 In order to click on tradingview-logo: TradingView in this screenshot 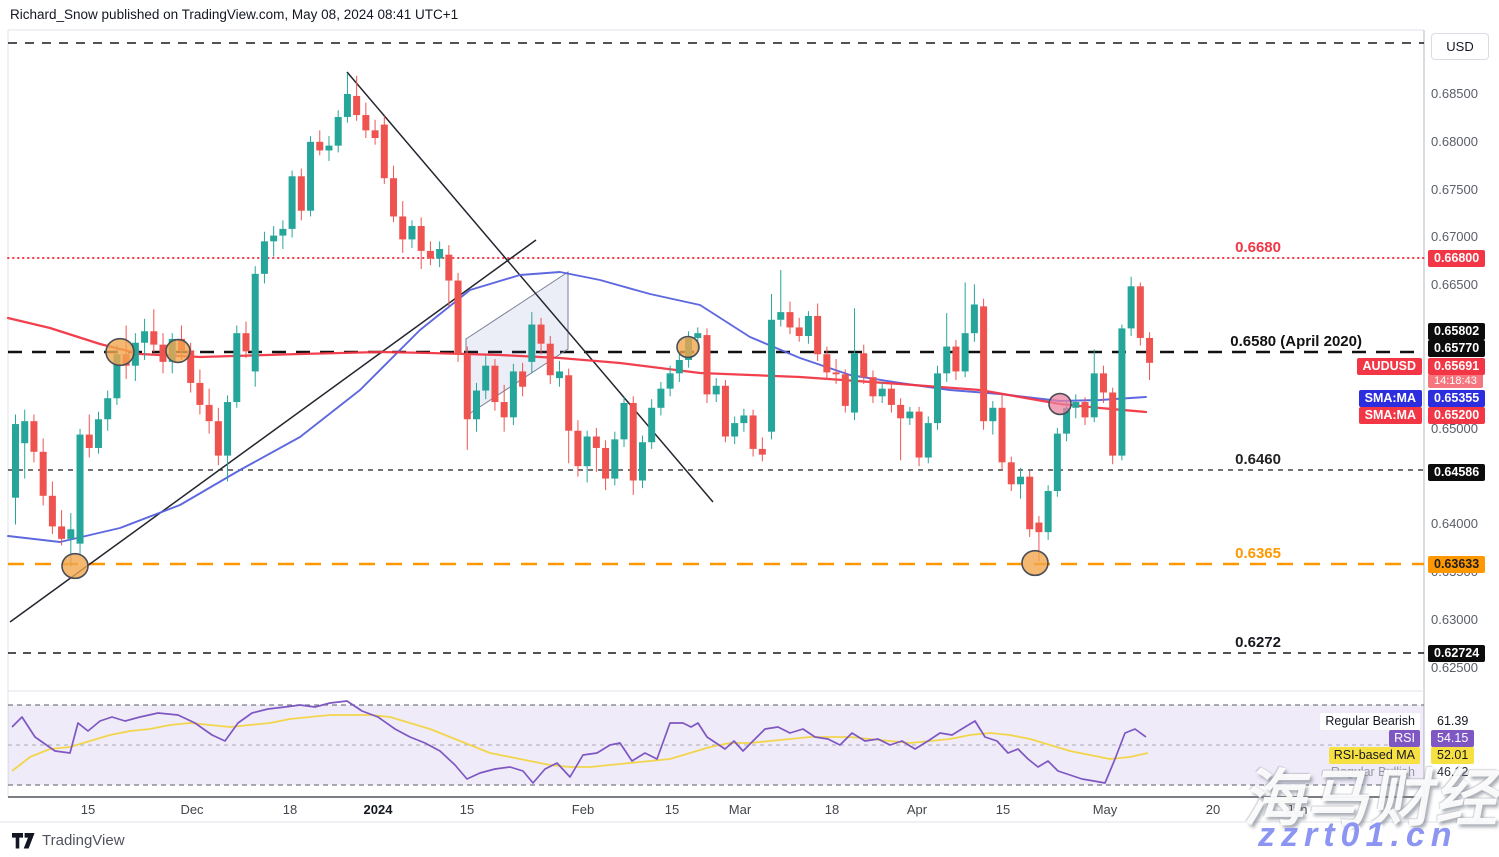, I will do `click(68, 840)`.